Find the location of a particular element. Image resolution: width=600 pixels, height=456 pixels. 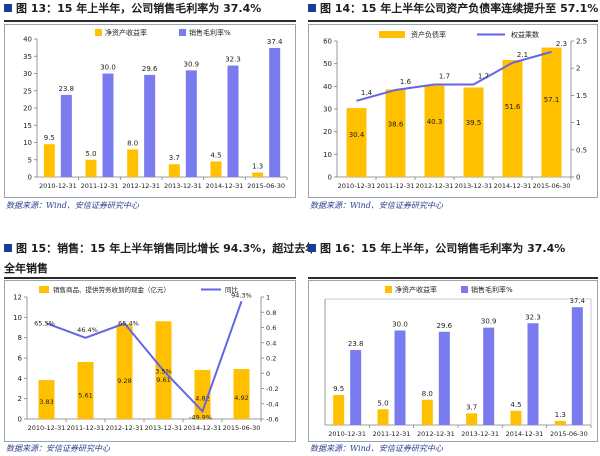

line-label: 2.3 is located at coordinates (561, 44).